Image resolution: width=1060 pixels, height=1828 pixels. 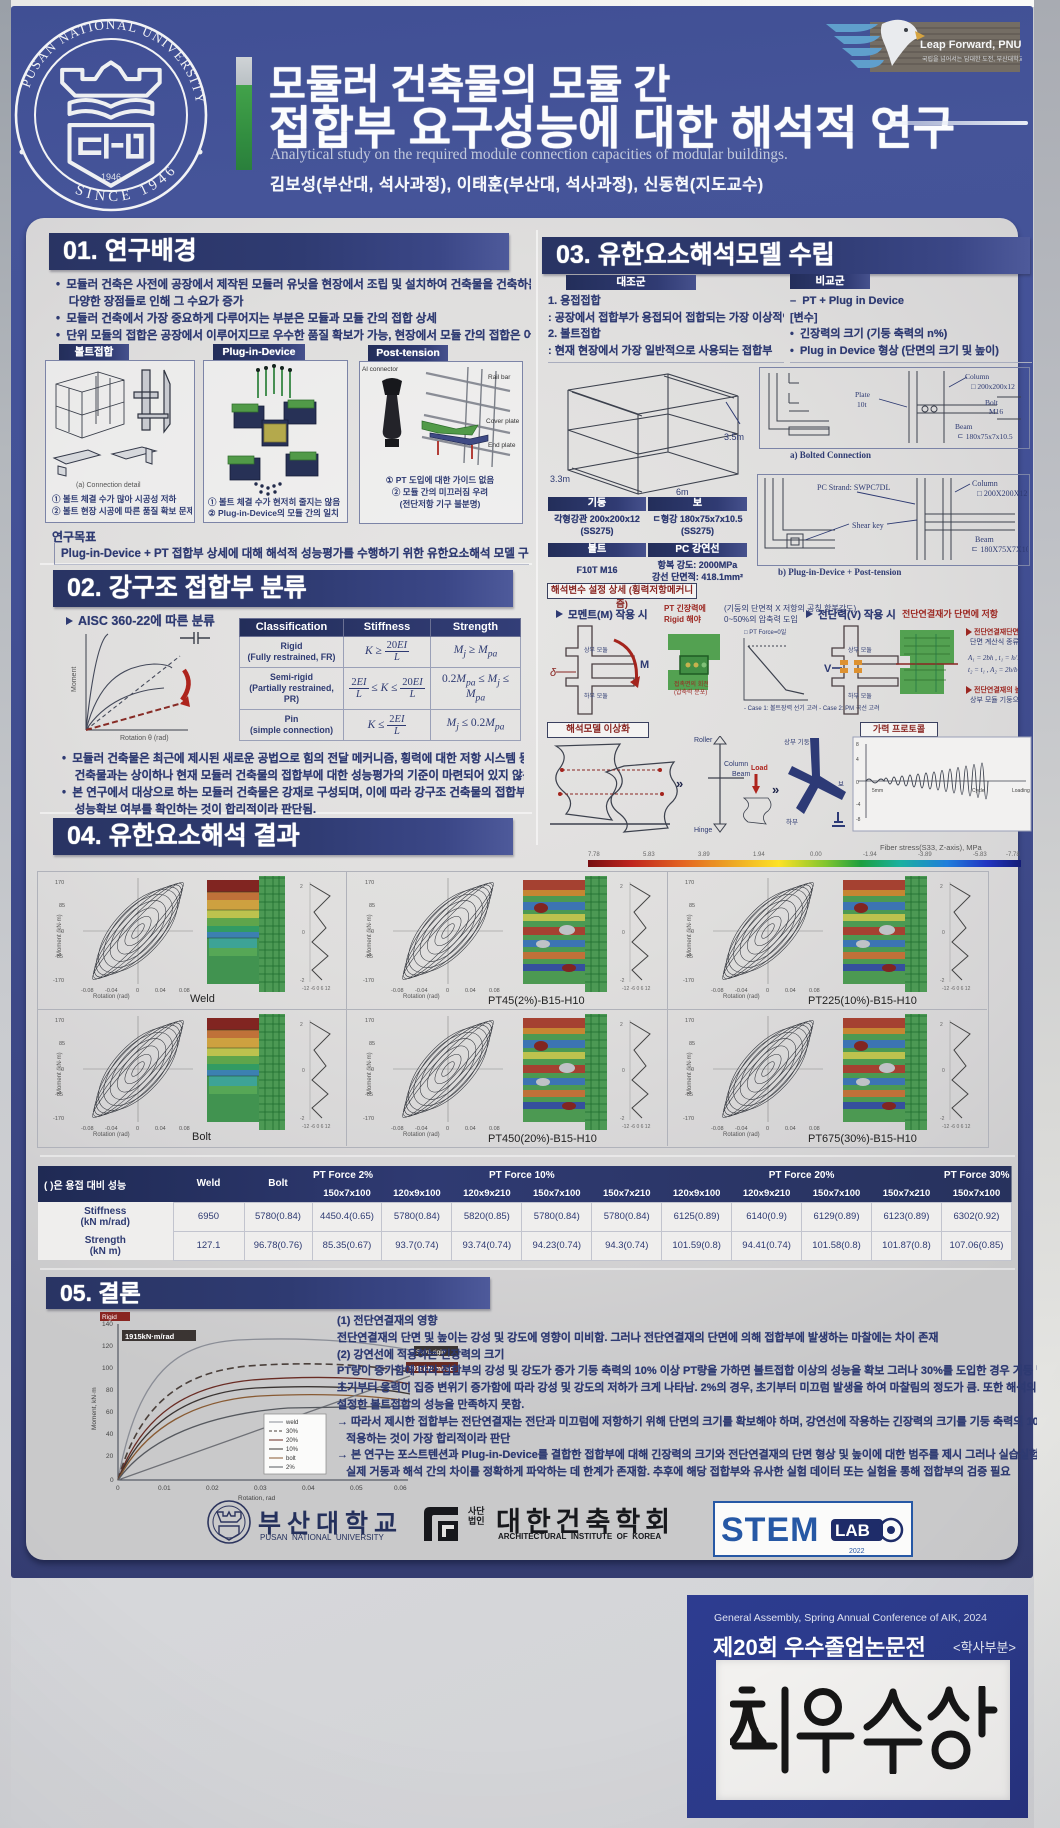 What do you see at coordinates (144, 738) in the screenshot?
I see `svg-text: Rotation θ (rad)` at bounding box center [144, 738].